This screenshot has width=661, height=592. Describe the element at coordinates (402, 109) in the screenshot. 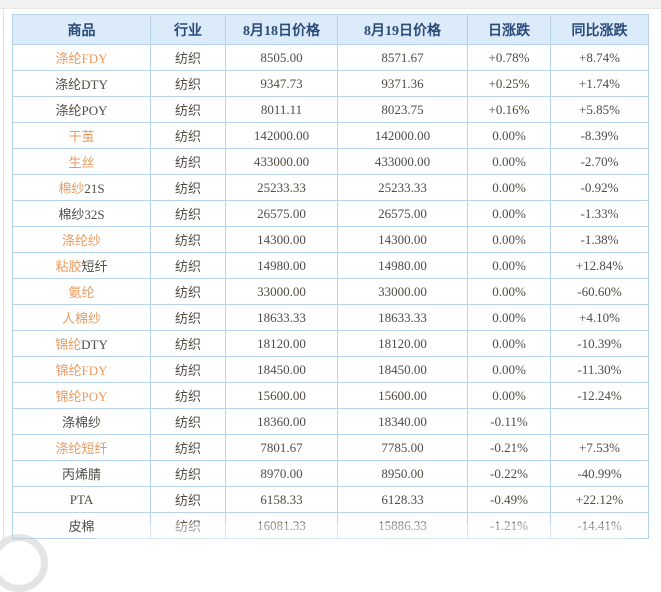

I see `price-aug19-cell: 8023.75` at that location.